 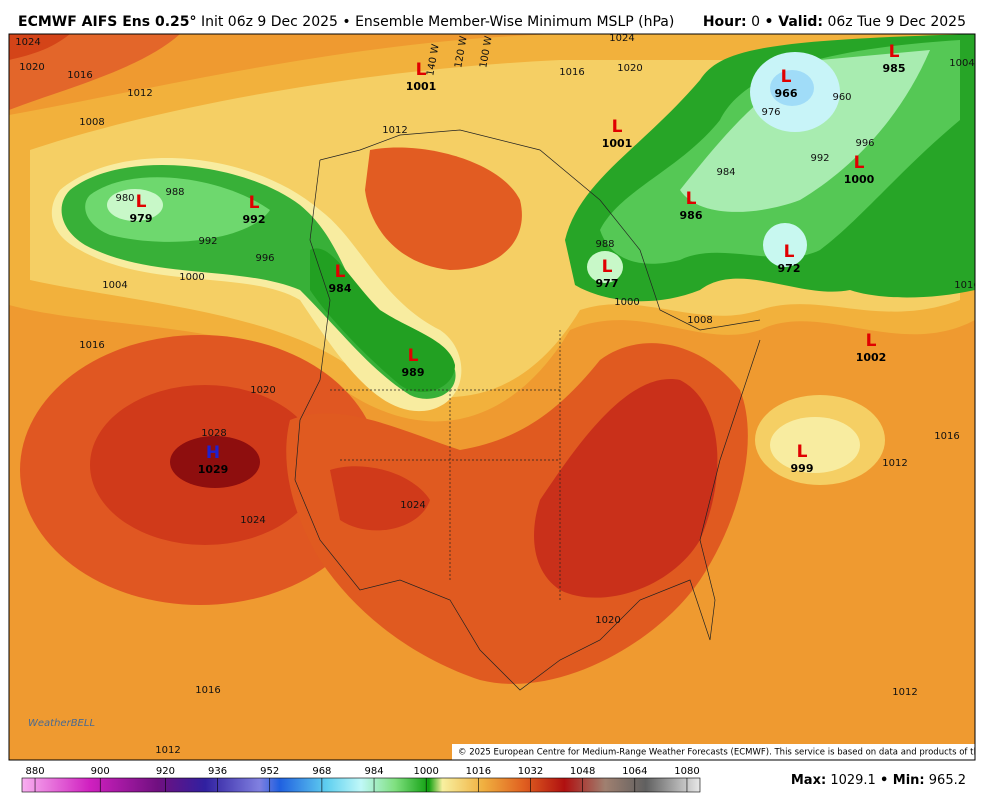 I want to click on hour-label: Hour:, so click(x=725, y=22).